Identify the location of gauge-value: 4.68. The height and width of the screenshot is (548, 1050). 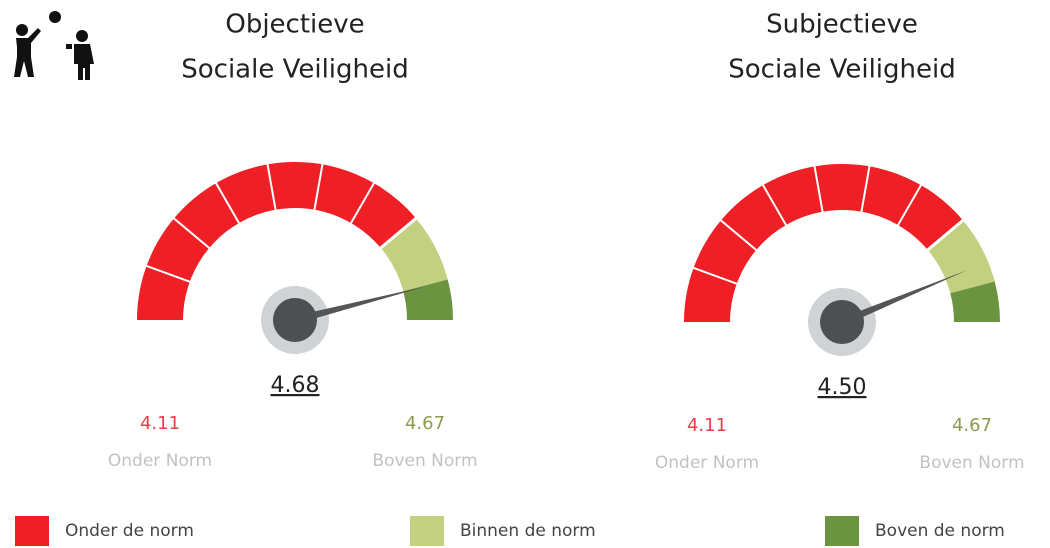
(295, 385).